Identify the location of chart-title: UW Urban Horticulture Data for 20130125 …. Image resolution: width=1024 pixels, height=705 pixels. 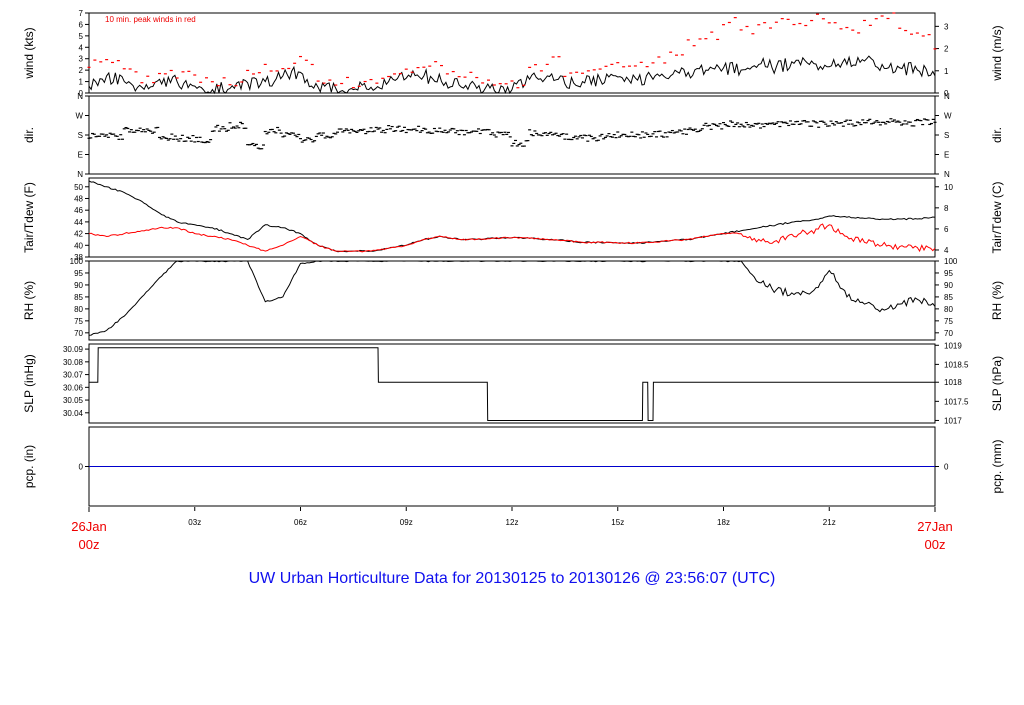
(512, 578).